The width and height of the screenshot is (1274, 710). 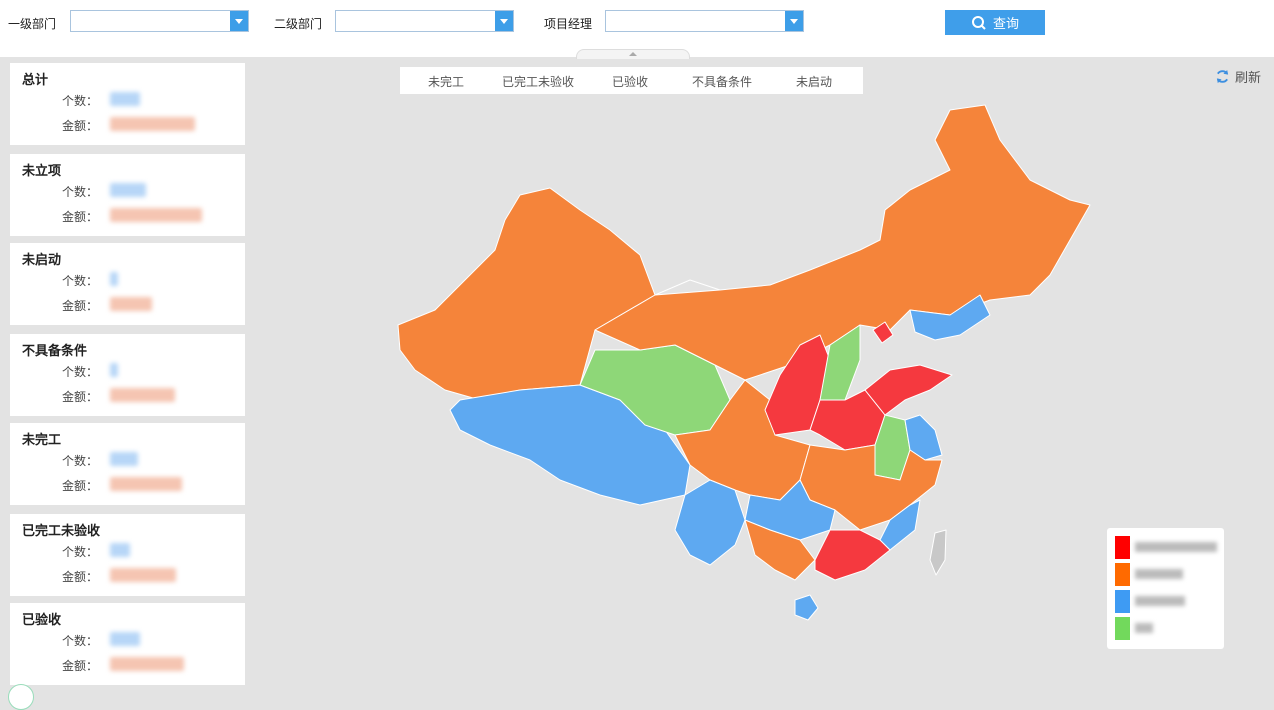 What do you see at coordinates (1222, 76) in the screenshot?
I see `refresh-icon` at bounding box center [1222, 76].